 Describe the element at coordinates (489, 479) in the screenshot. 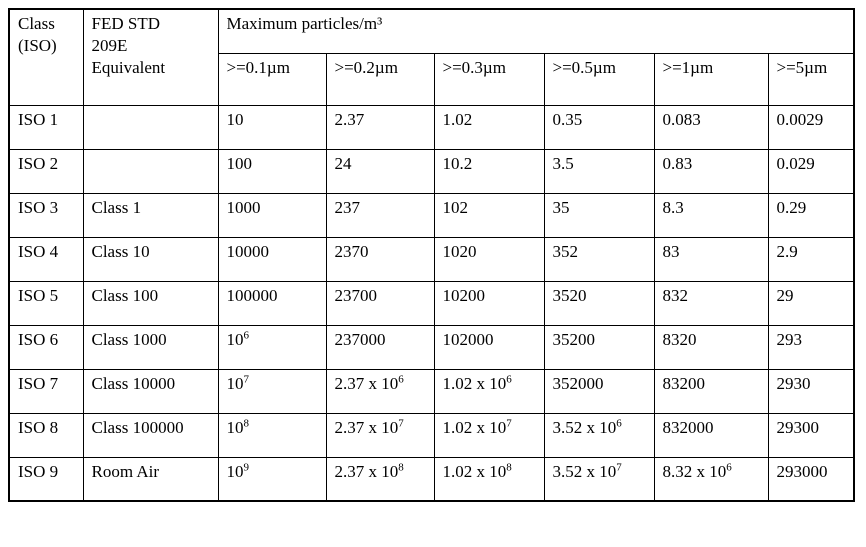

I see `cell-particle-count: 1.02 x 10⁸` at that location.